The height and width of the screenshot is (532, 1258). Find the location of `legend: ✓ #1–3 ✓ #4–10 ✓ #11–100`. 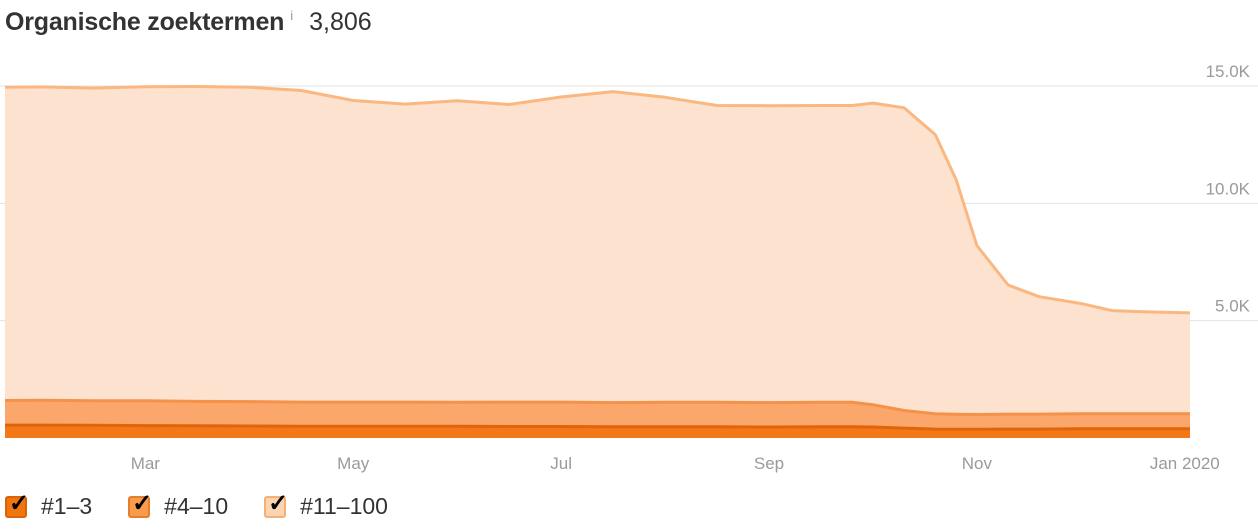

legend: ✓ #1–3 ✓ #4–10 ✓ #11–100 is located at coordinates (214, 505).